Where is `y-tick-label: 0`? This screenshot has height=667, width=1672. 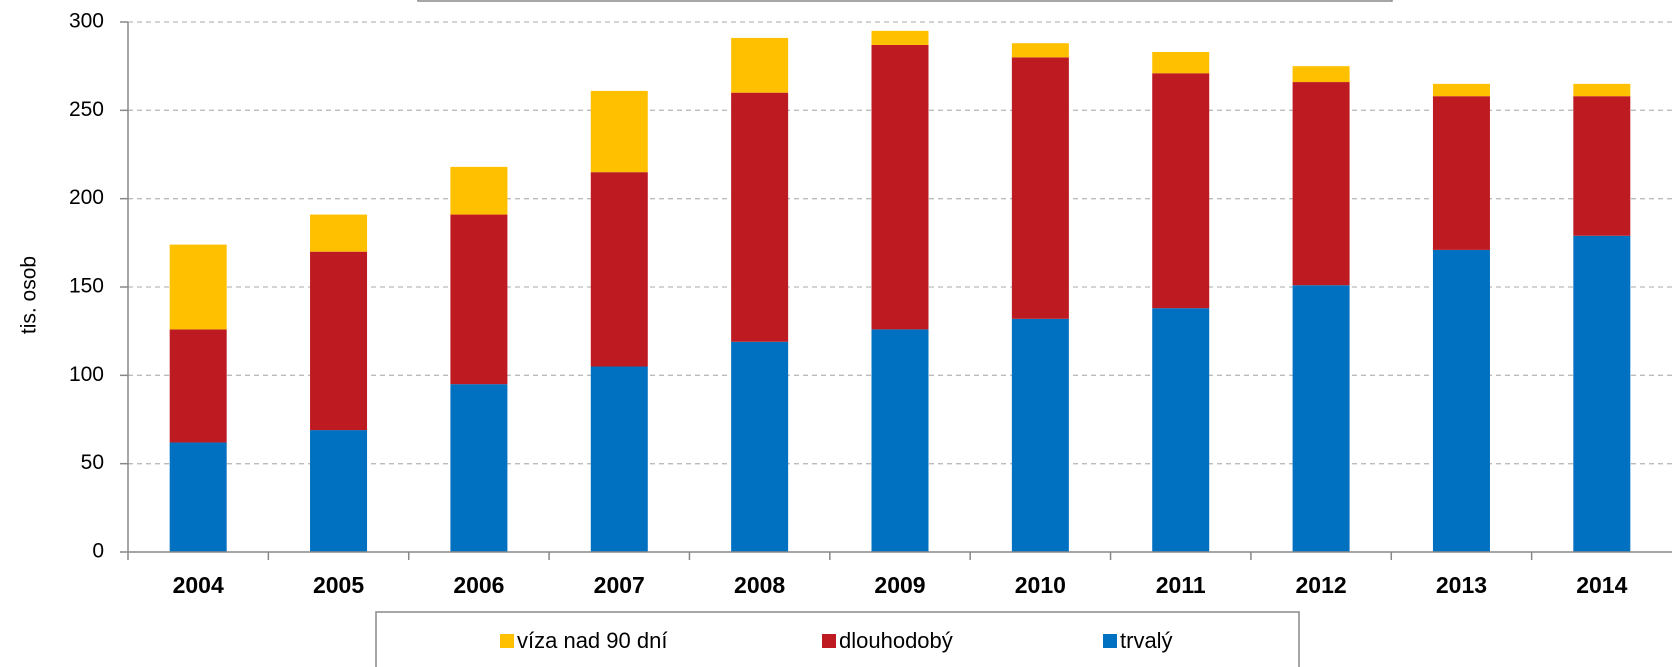 y-tick-label: 0 is located at coordinates (98, 551).